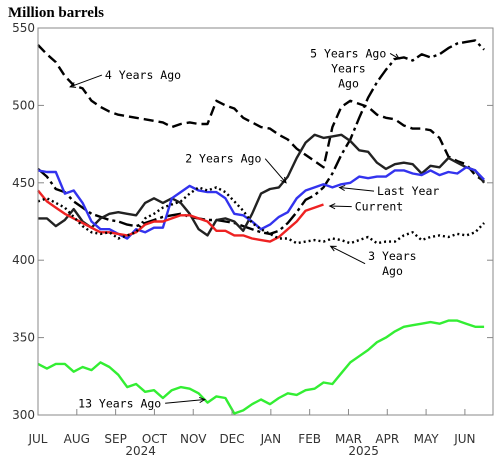  Describe the element at coordinates (23, 183) in the screenshot. I see `y-tick-label: 450` at that location.